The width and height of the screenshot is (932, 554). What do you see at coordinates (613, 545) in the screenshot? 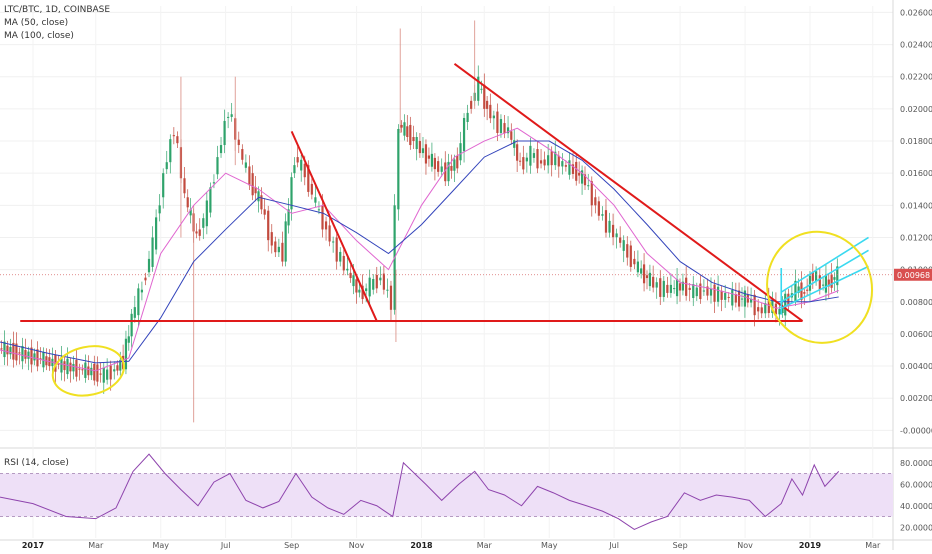
I see `x-tick-label: Jul` at bounding box center [613, 545].